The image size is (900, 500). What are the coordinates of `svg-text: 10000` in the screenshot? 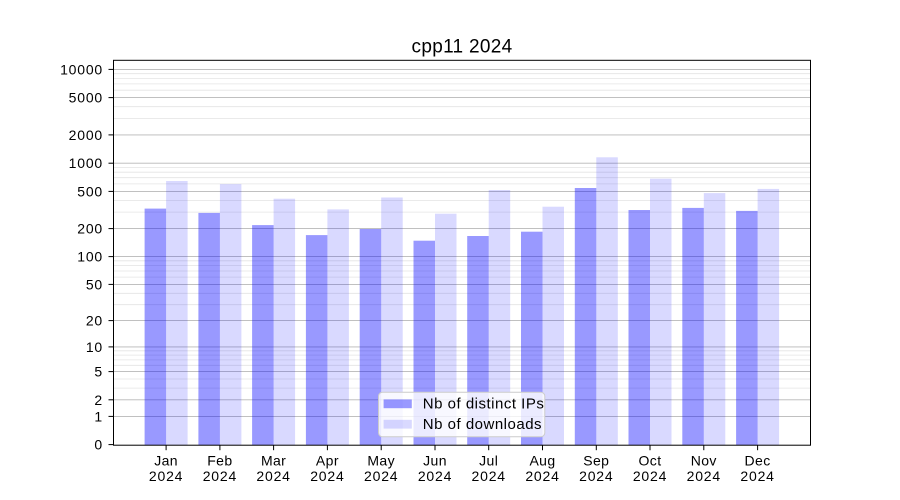 It's located at (81, 69).